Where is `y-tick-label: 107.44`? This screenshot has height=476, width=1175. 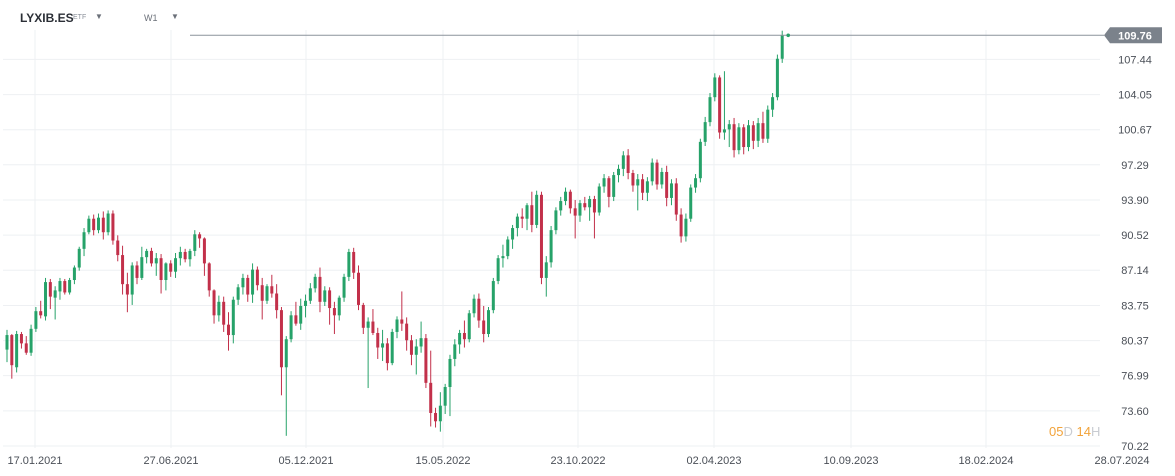 y-tick-label: 107.44 is located at coordinates (1135, 60).